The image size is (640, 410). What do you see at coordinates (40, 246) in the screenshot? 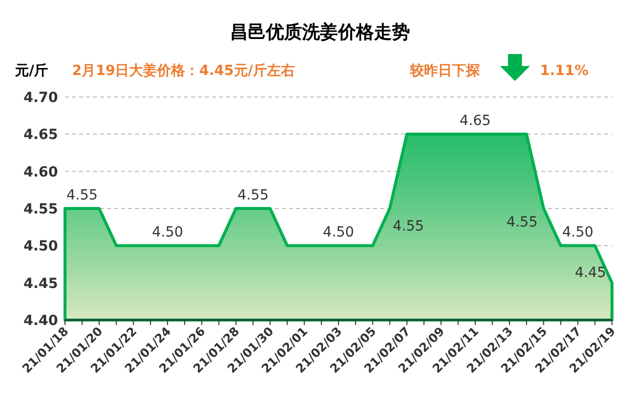
I see `y-tick-label: 4.50` at bounding box center [40, 246].